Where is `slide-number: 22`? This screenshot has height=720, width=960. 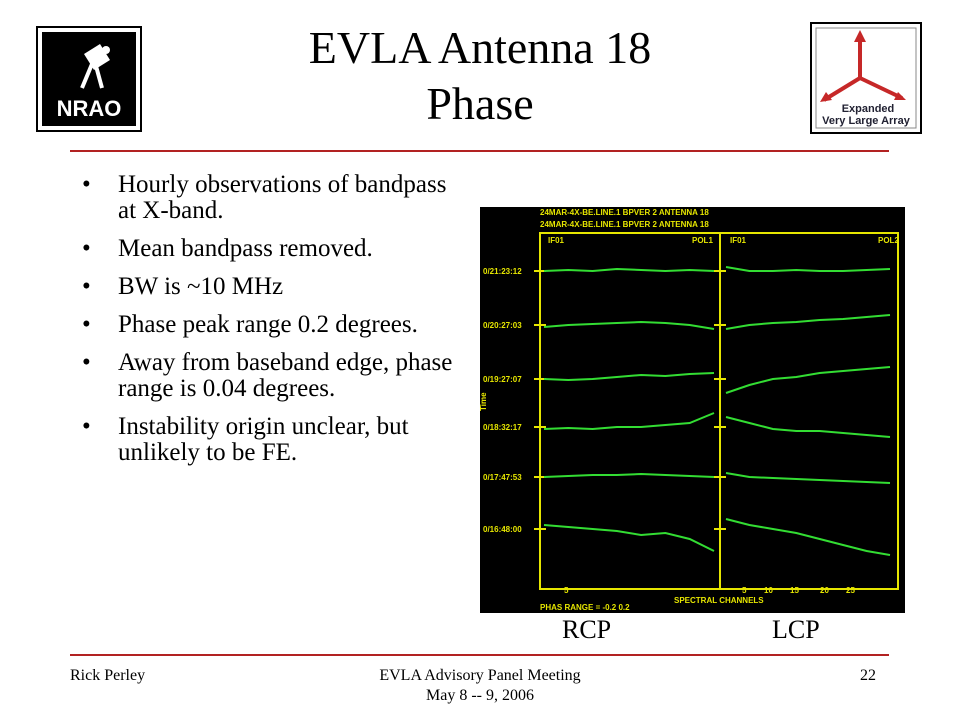 slide-number: 22 is located at coordinates (868, 675).